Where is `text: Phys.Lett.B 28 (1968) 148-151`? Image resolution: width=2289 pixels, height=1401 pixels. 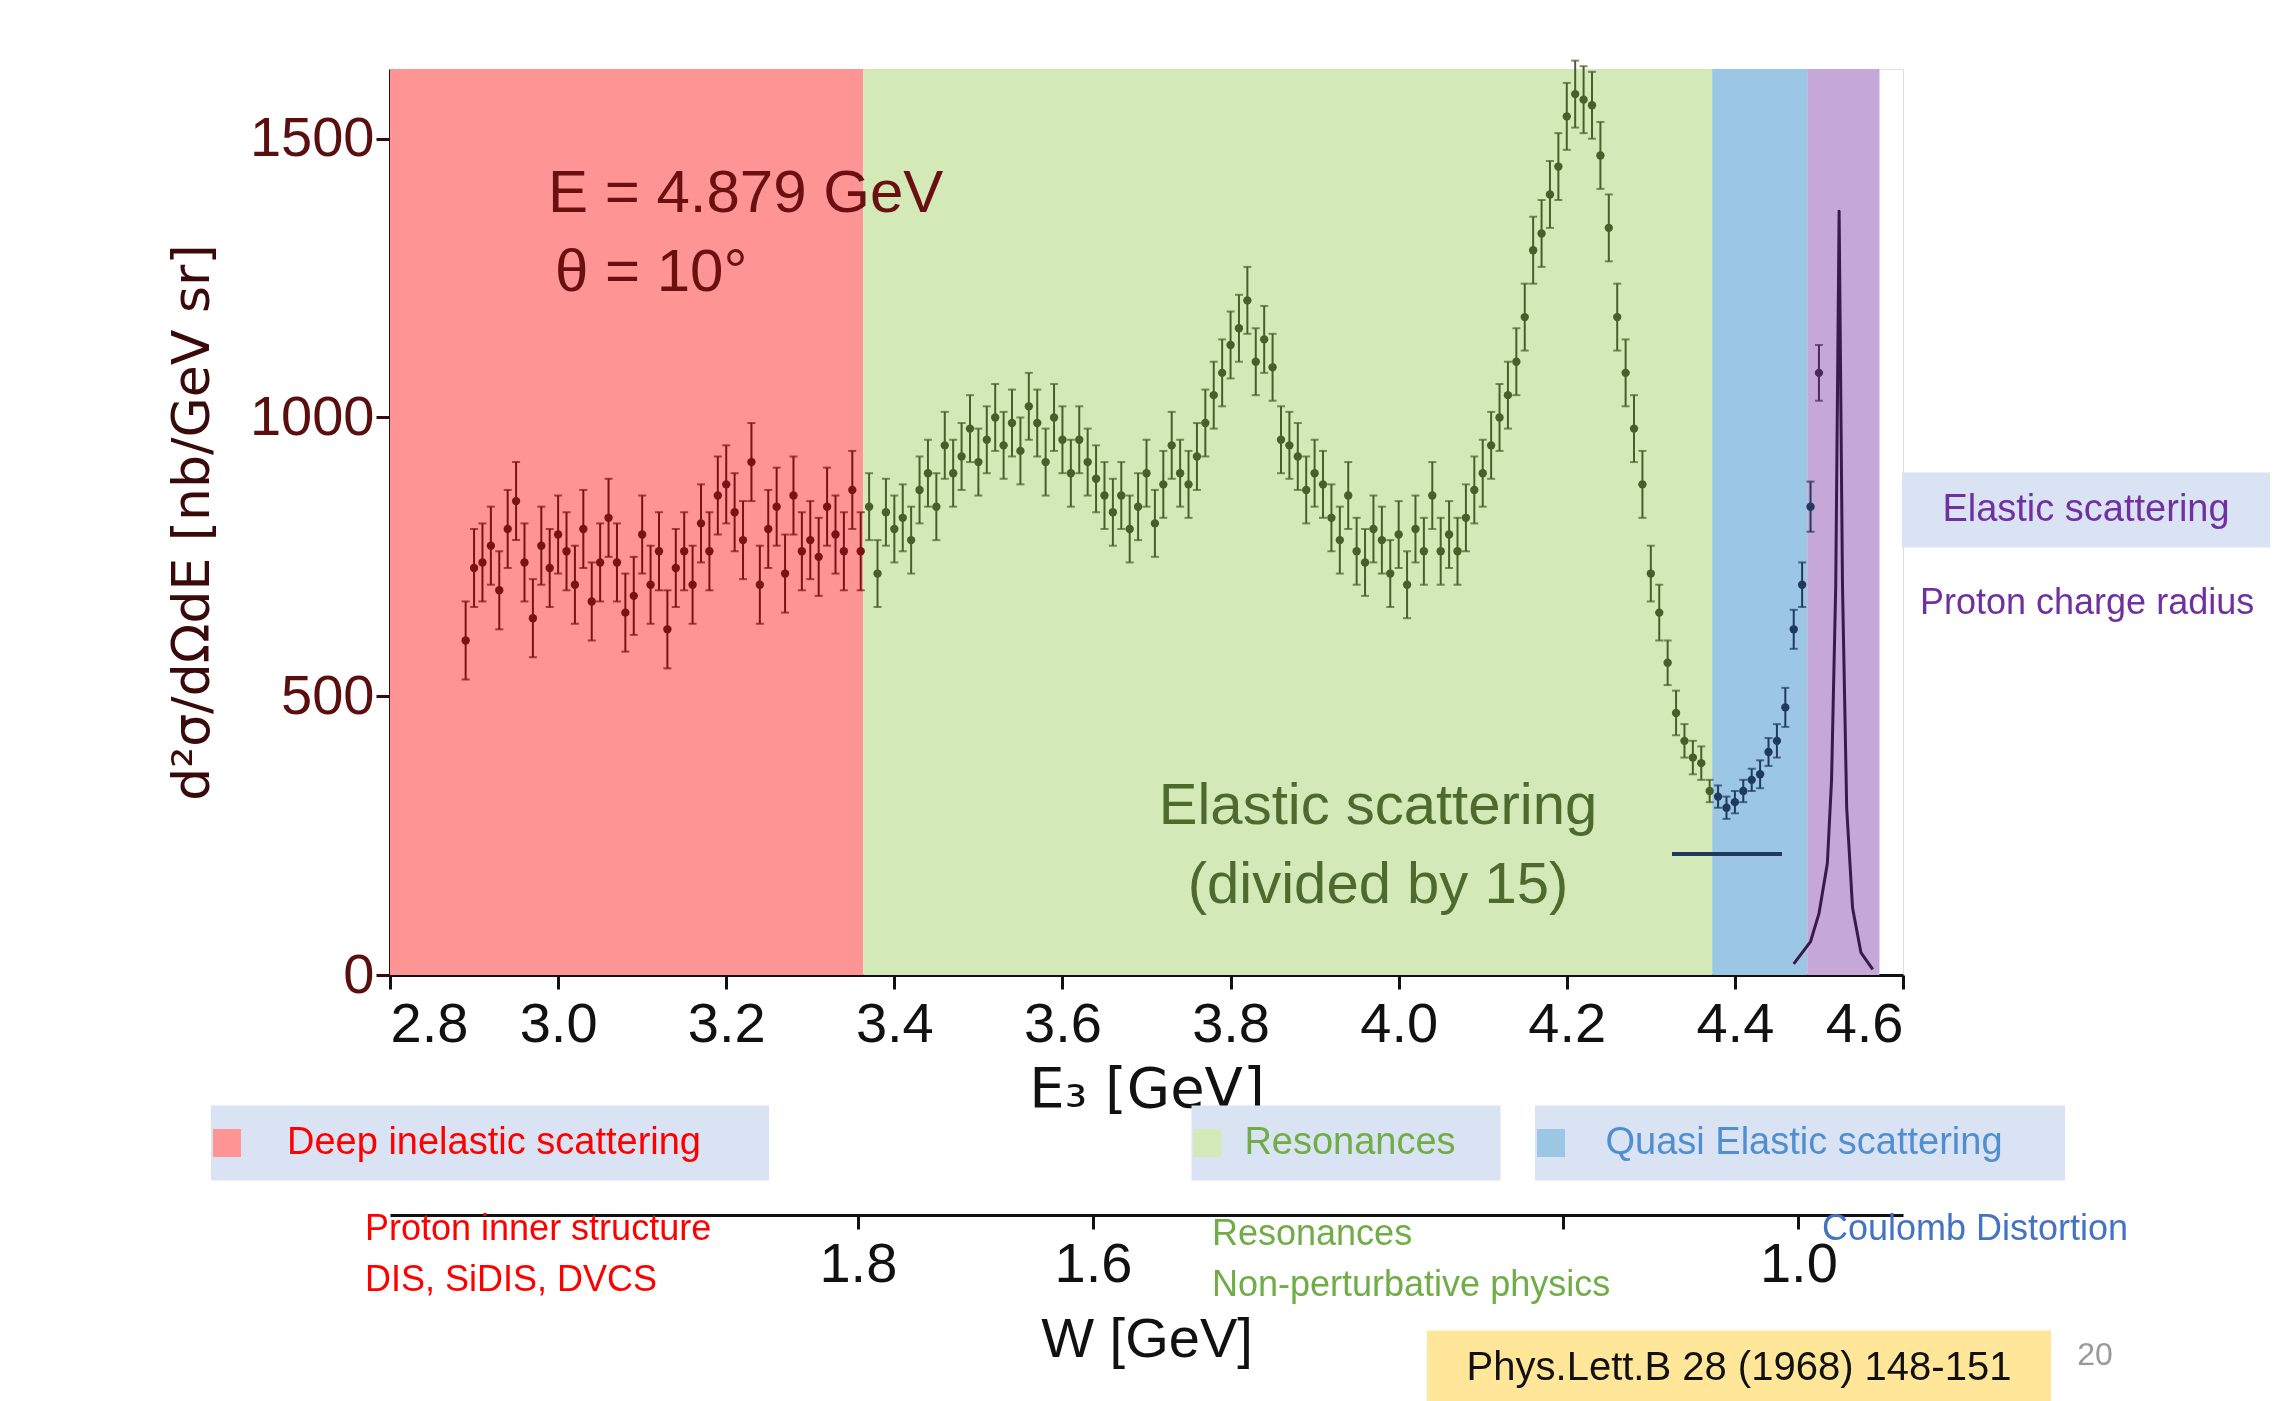 text: Phys.Lett.B 28 (1968) 148-151 is located at coordinates (1739, 1366).